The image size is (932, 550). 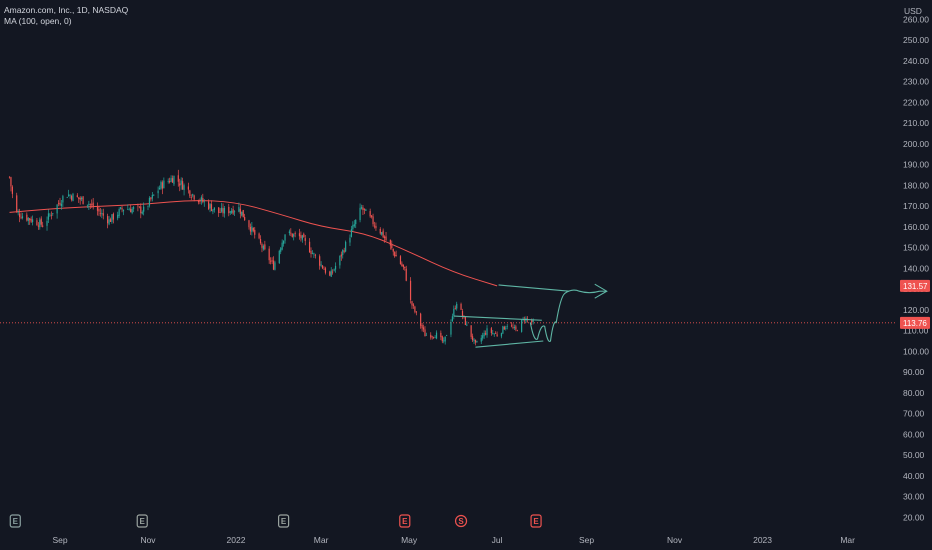 What do you see at coordinates (38, 21) in the screenshot?
I see `indicator-title: MA (100, open, 0)` at bounding box center [38, 21].